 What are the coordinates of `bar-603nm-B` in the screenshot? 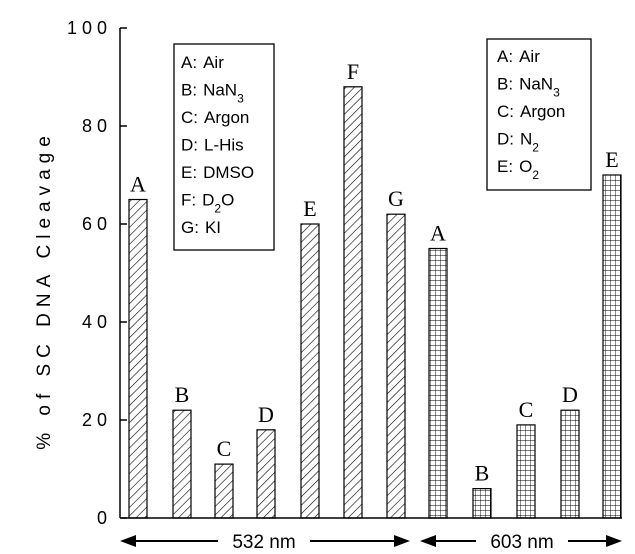 It's located at (482, 503).